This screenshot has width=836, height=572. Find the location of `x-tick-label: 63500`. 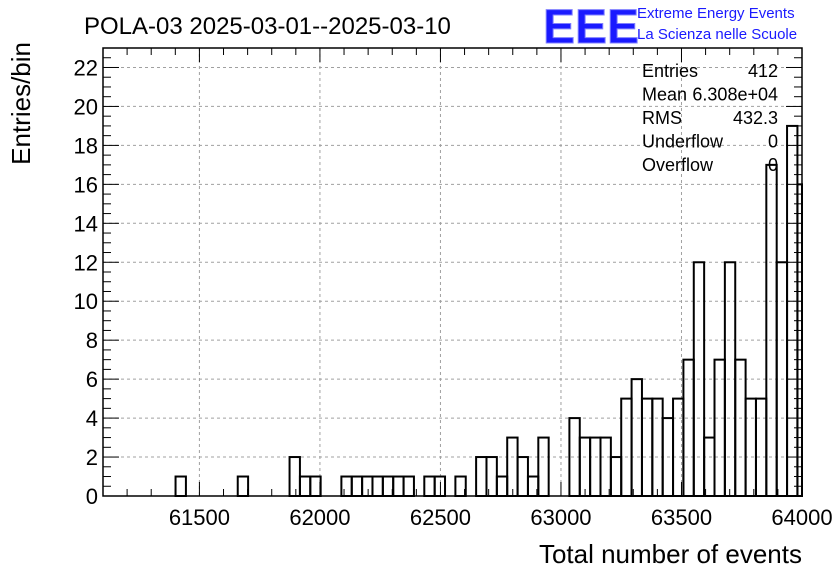

x-tick-label: 63500 is located at coordinates (681, 517).